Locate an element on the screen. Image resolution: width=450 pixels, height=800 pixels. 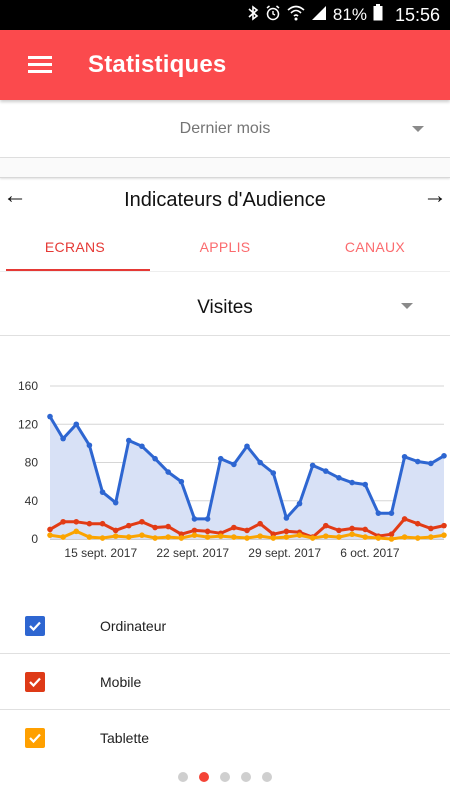
legend-label: Tablette is located at coordinates (125, 738).